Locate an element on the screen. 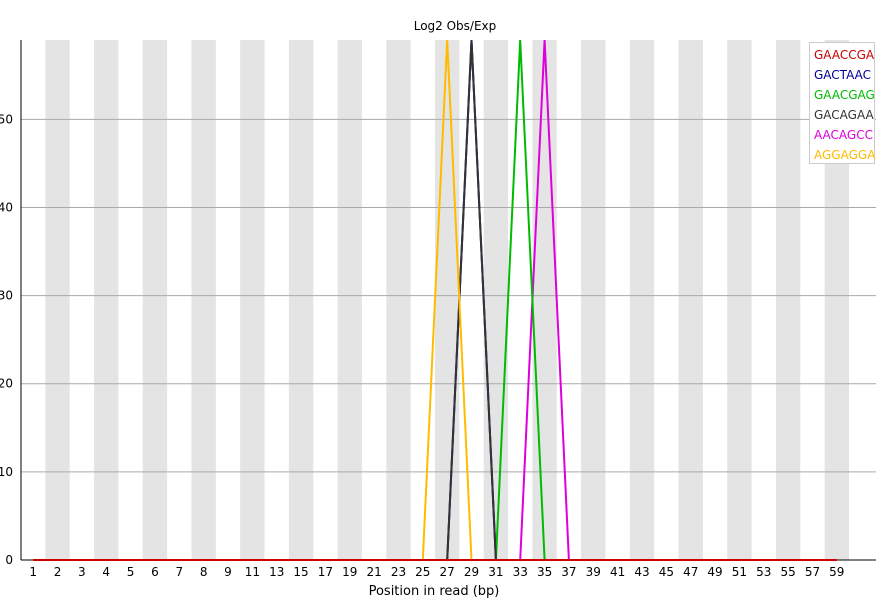  x-tick-label: 51 is located at coordinates (739, 572).